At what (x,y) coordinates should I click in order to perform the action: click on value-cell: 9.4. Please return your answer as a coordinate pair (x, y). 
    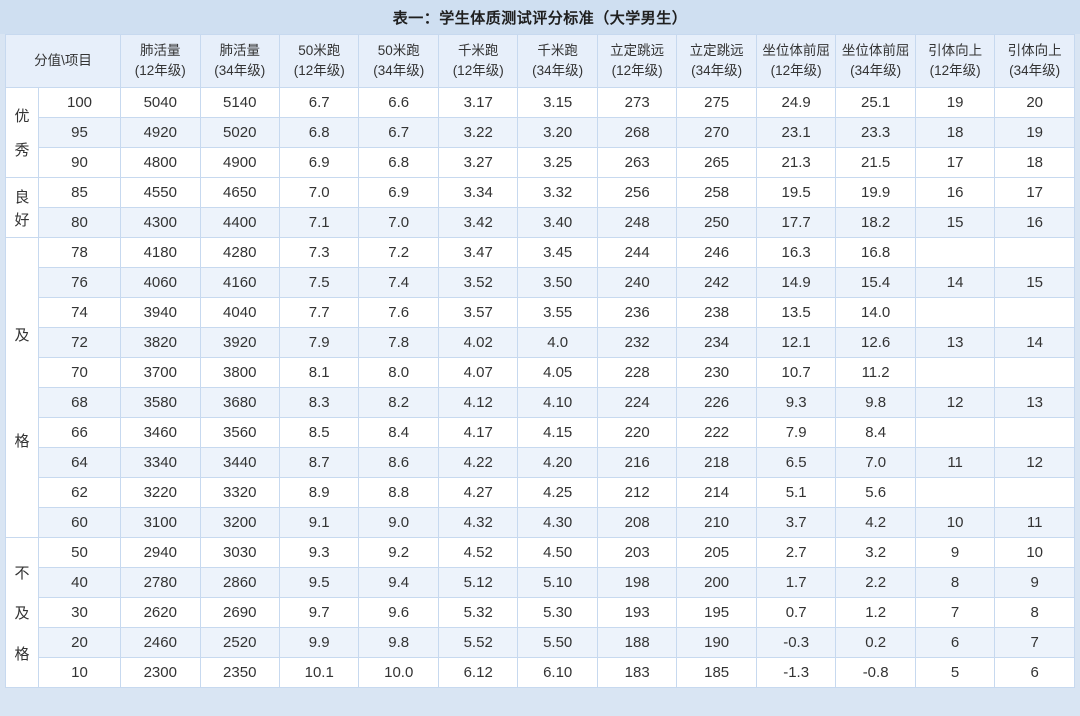
    Looking at the image, I should click on (398, 582).